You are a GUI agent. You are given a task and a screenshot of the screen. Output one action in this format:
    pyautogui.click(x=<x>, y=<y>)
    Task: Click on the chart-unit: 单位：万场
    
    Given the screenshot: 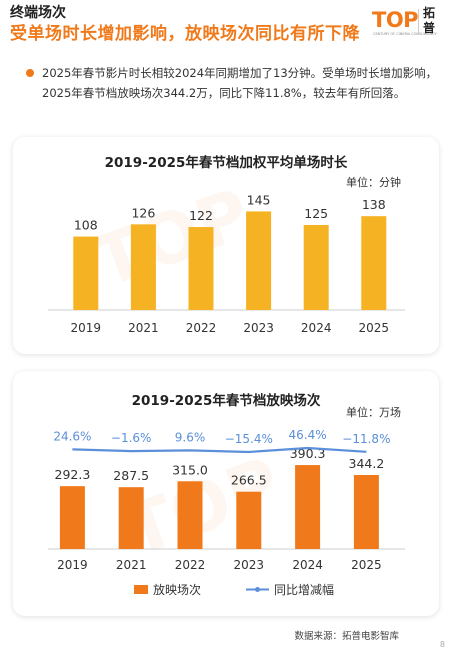 What is the action you would take?
    pyautogui.click(x=373, y=412)
    